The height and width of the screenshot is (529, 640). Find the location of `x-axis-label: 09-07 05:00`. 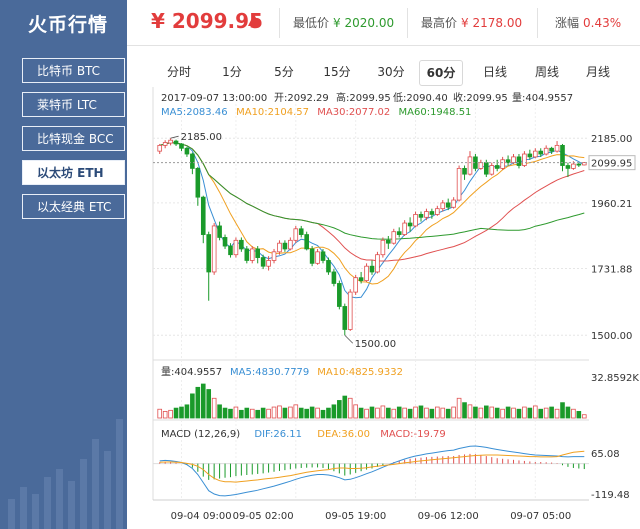

x-axis-label: 09-07 05:00 is located at coordinates (540, 516).